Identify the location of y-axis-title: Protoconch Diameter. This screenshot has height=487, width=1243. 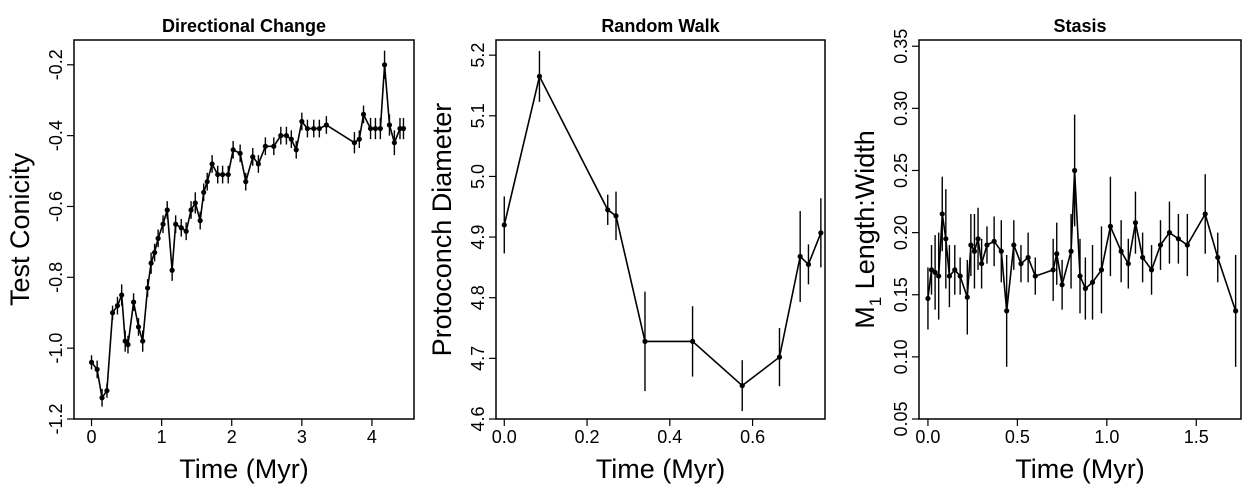
(442, 230).